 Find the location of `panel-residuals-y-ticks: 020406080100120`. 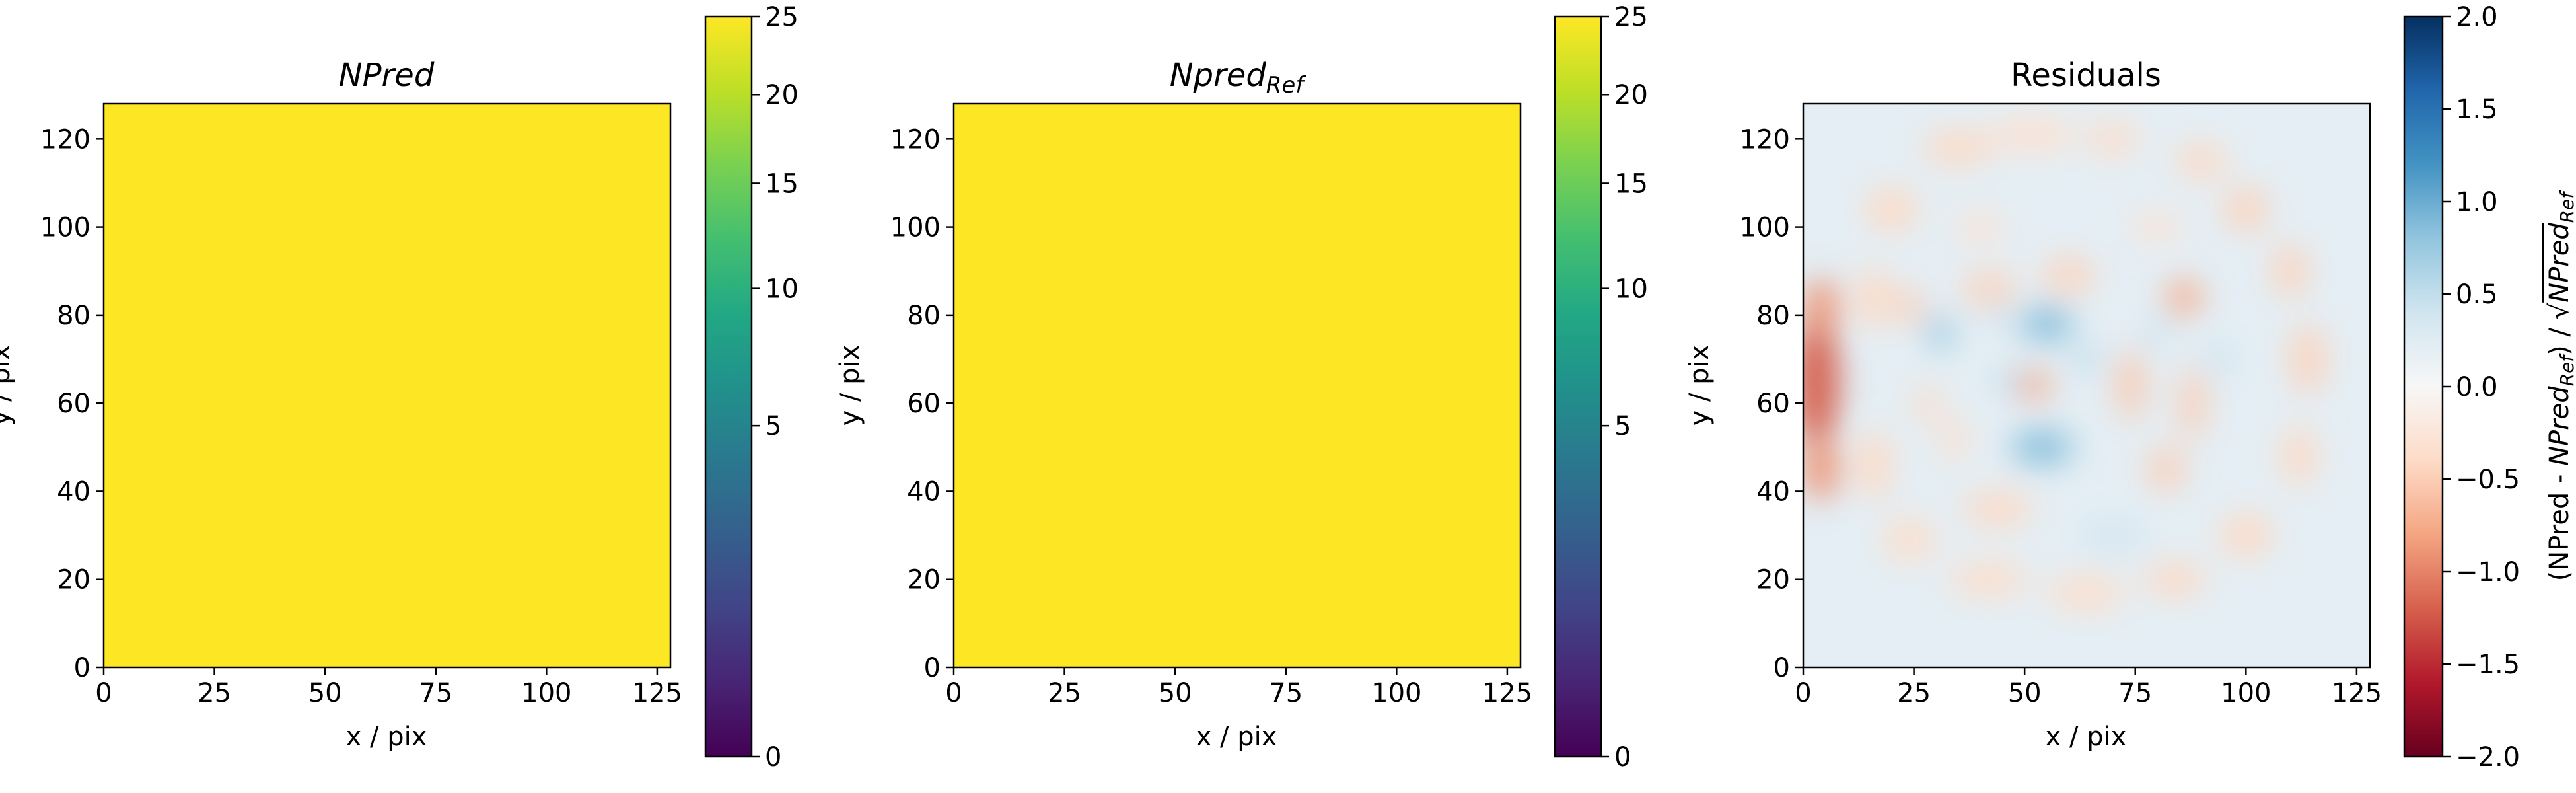

panel-residuals-y-ticks: 020406080100120 is located at coordinates (1772, 404).